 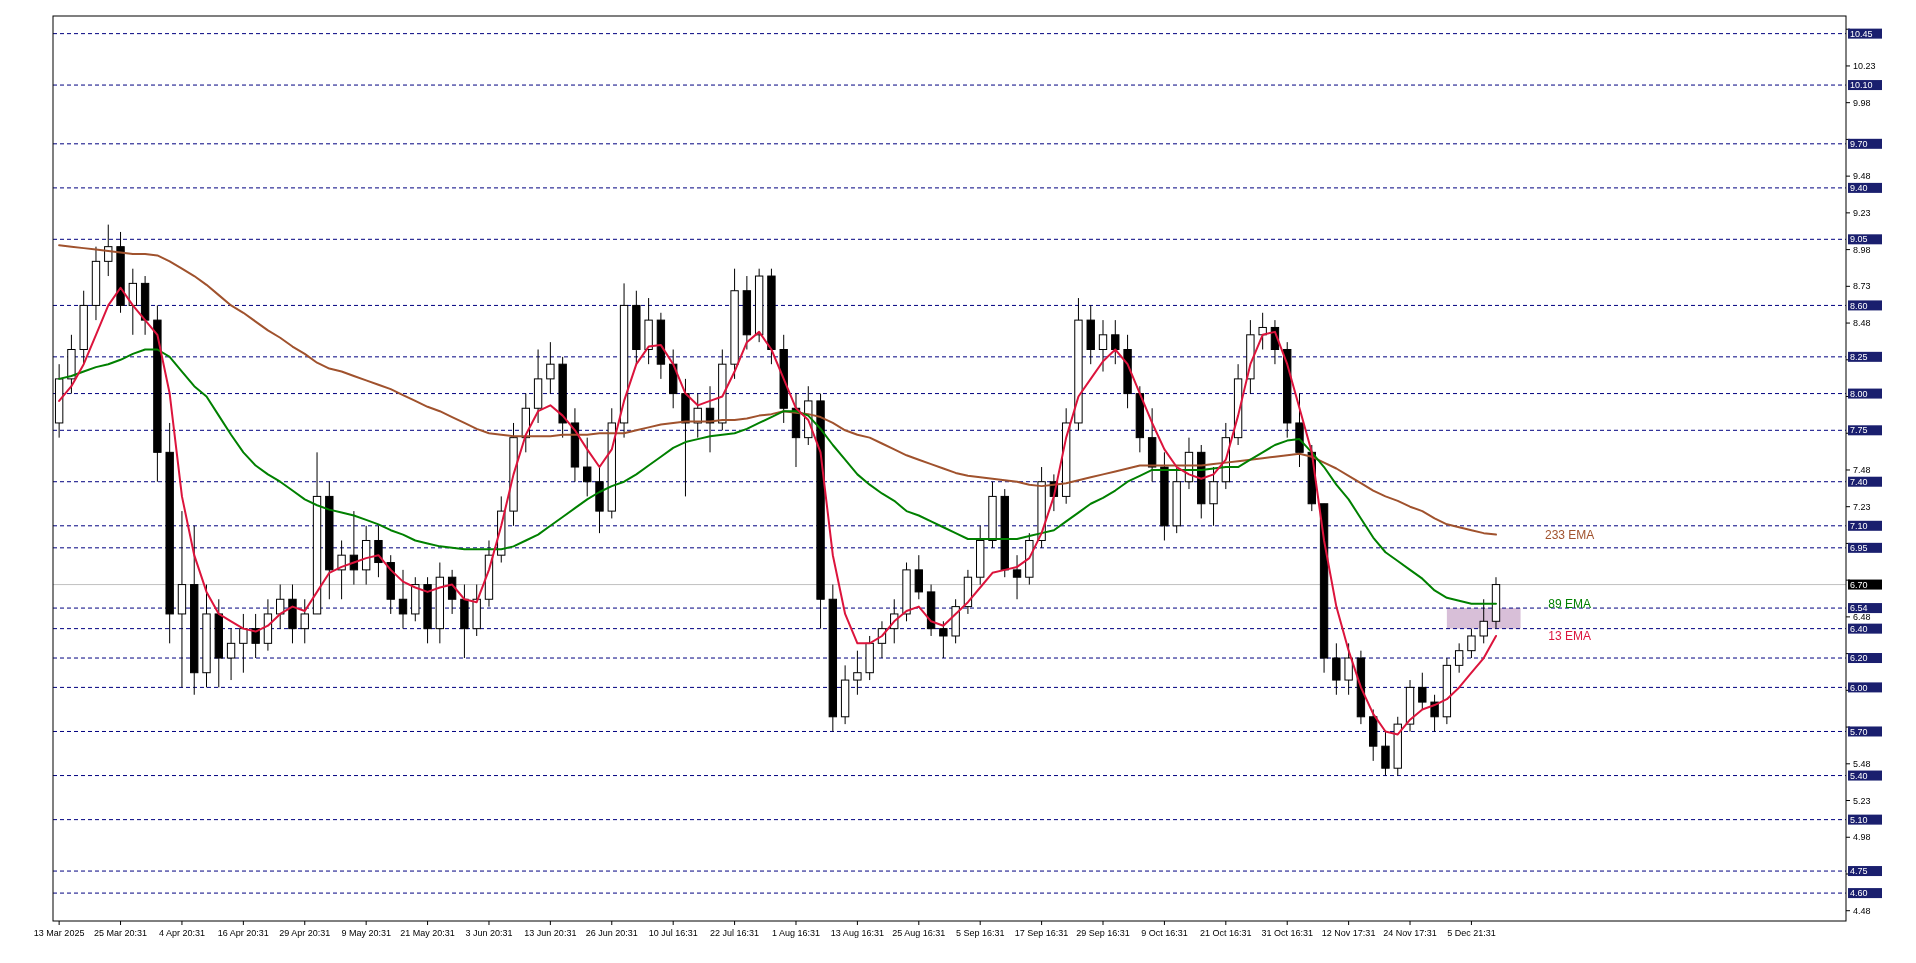 What do you see at coordinates (1859, 608) in the screenshot?
I see `ref-line-label: 6.54` at bounding box center [1859, 608].